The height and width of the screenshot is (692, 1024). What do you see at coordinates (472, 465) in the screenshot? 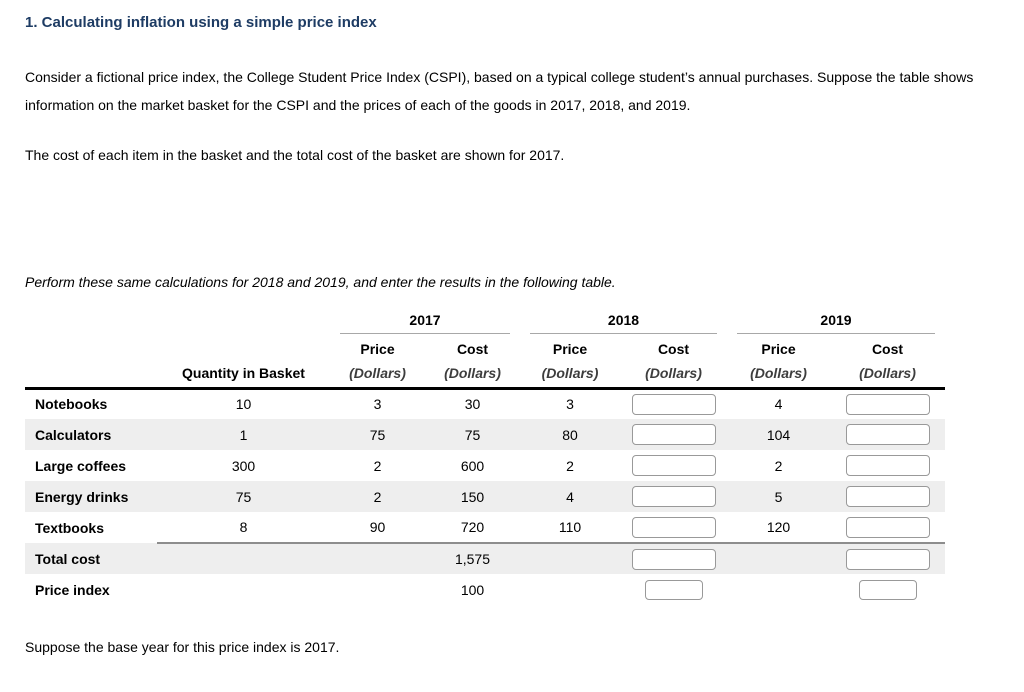
I see `cost-2017-value: 600` at bounding box center [472, 465].